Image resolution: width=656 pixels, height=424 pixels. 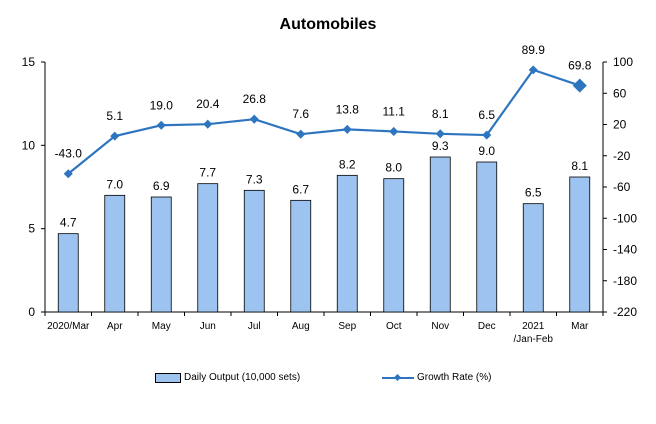 I want to click on line-data-label: 19.0, so click(x=162, y=105).